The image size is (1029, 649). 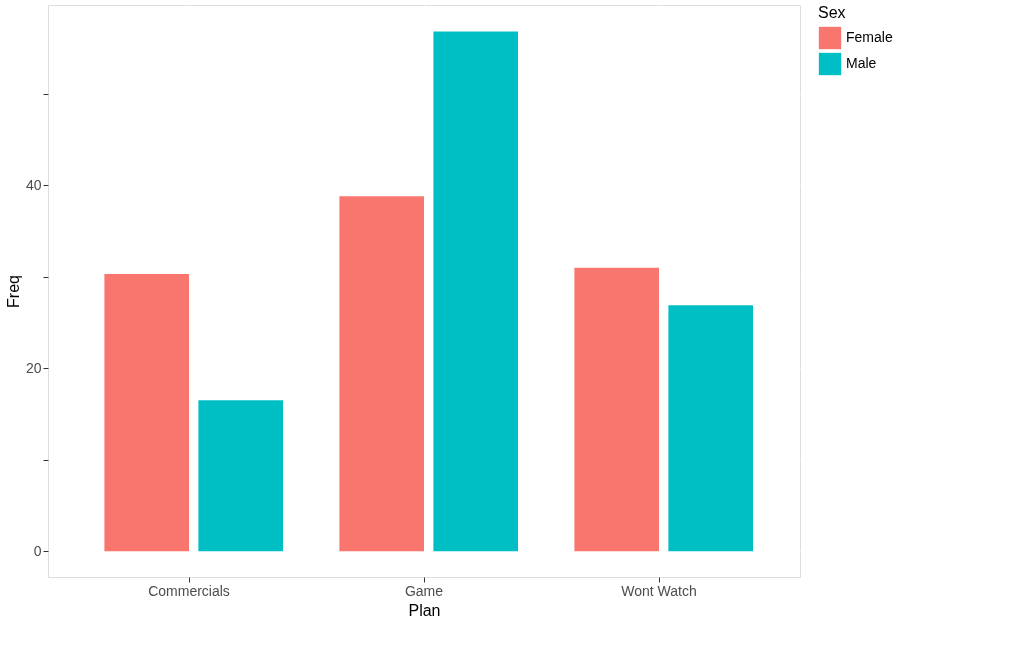 I want to click on x-axis-title: Plan, so click(x=424, y=610).